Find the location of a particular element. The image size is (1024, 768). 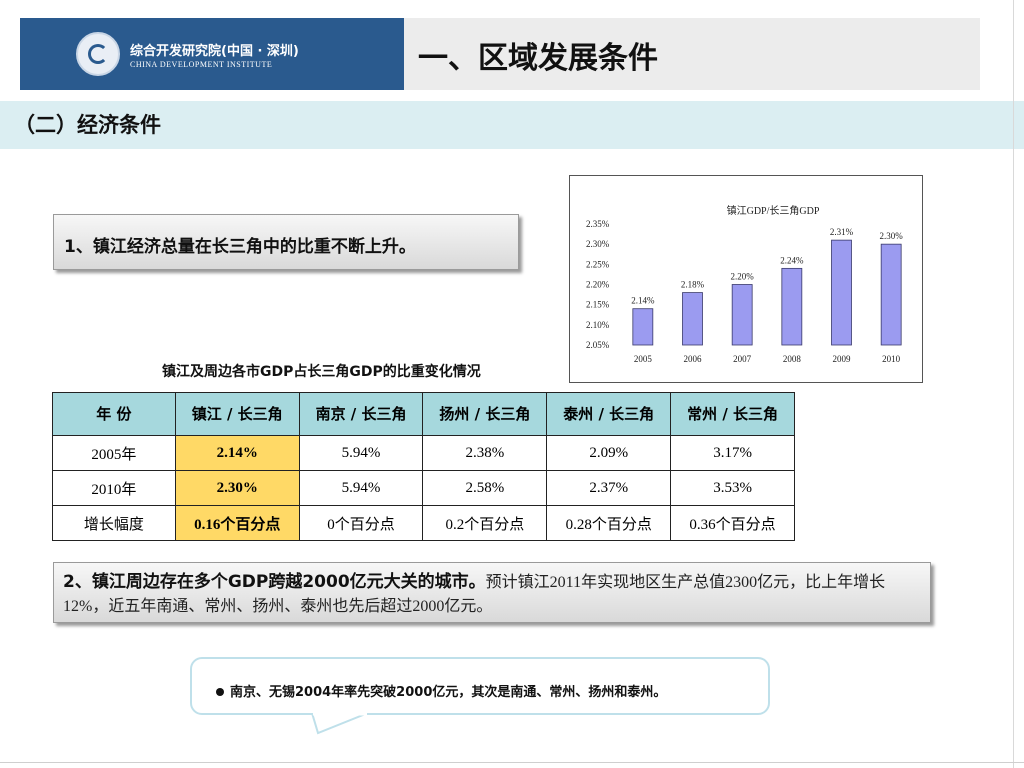

table-row: 2010年 2.30% 5.94% 2.58% 2.37% 3.53% is located at coordinates (423, 488).